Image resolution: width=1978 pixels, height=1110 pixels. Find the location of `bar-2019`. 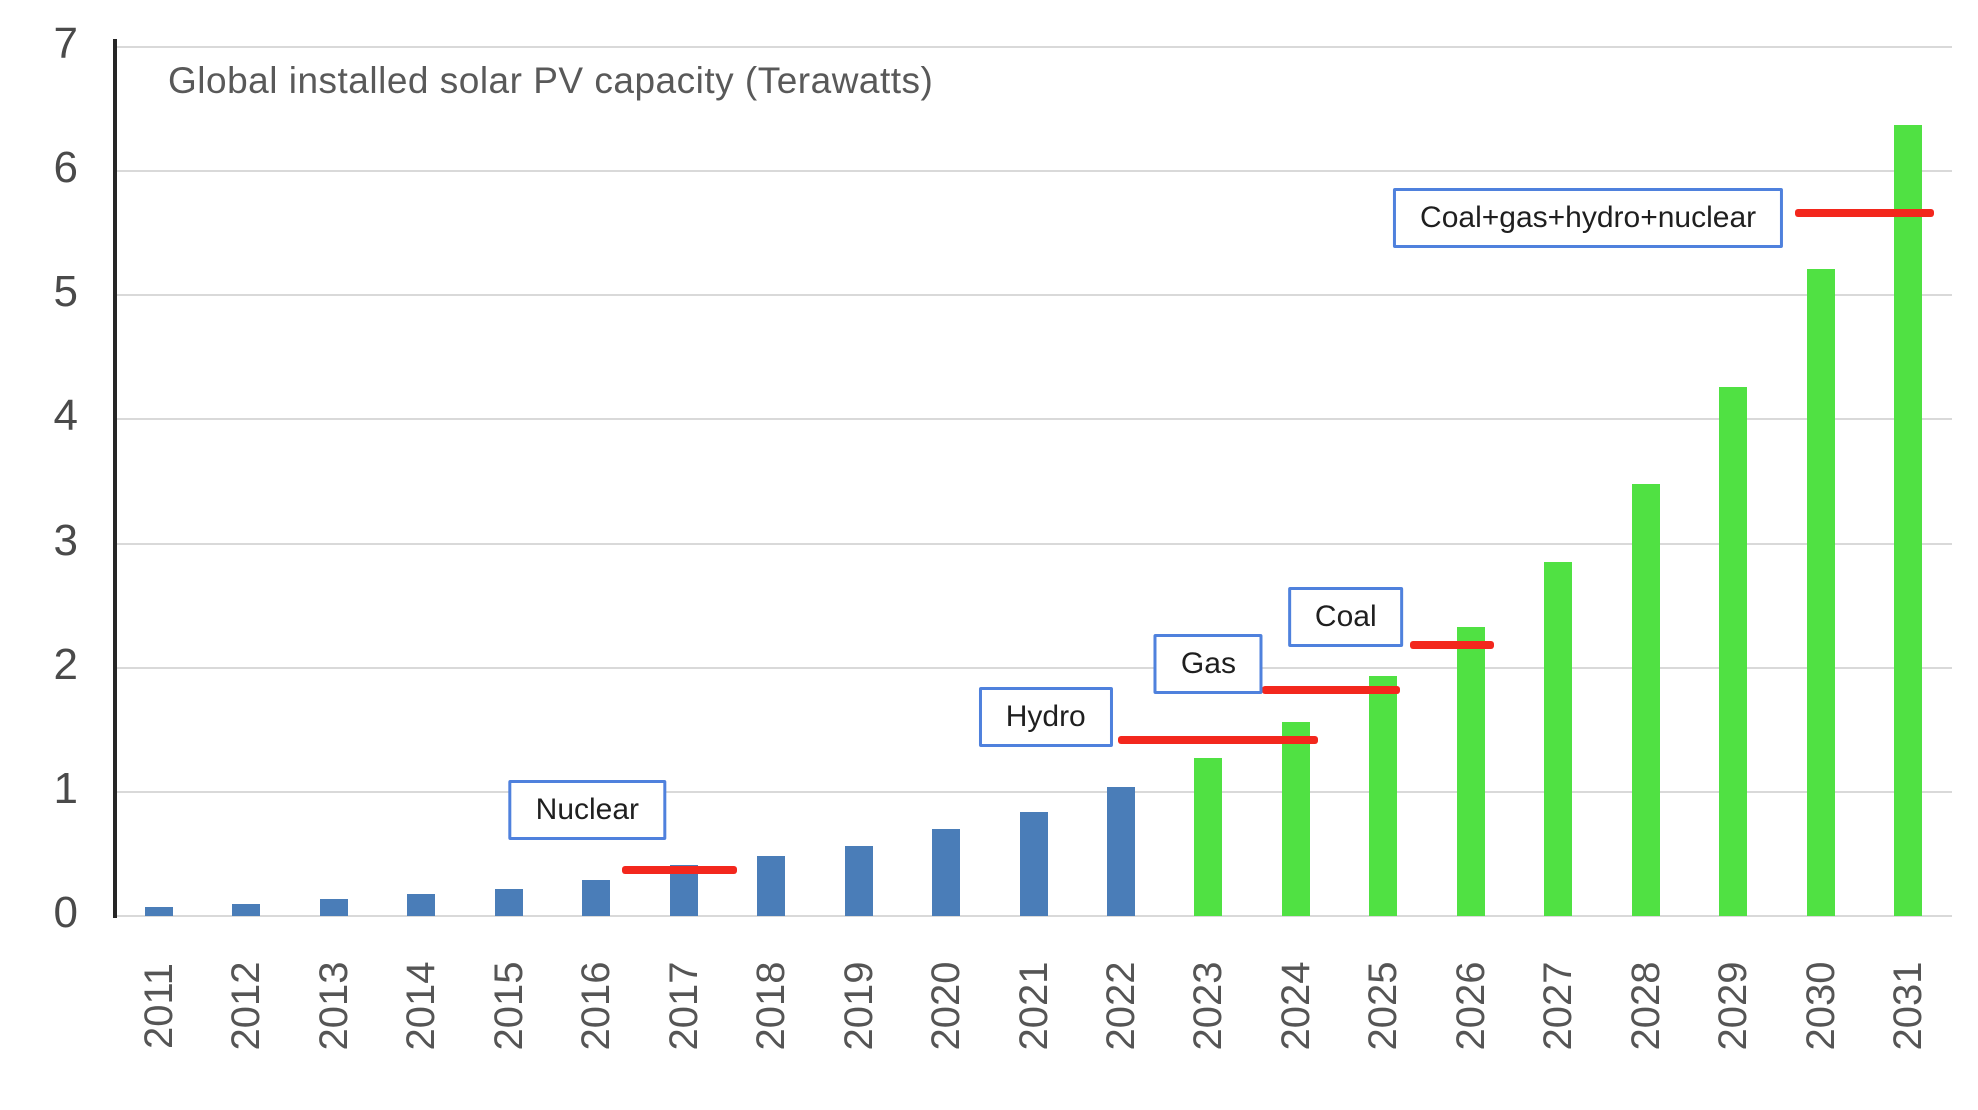

bar-2019 is located at coordinates (858, 881).